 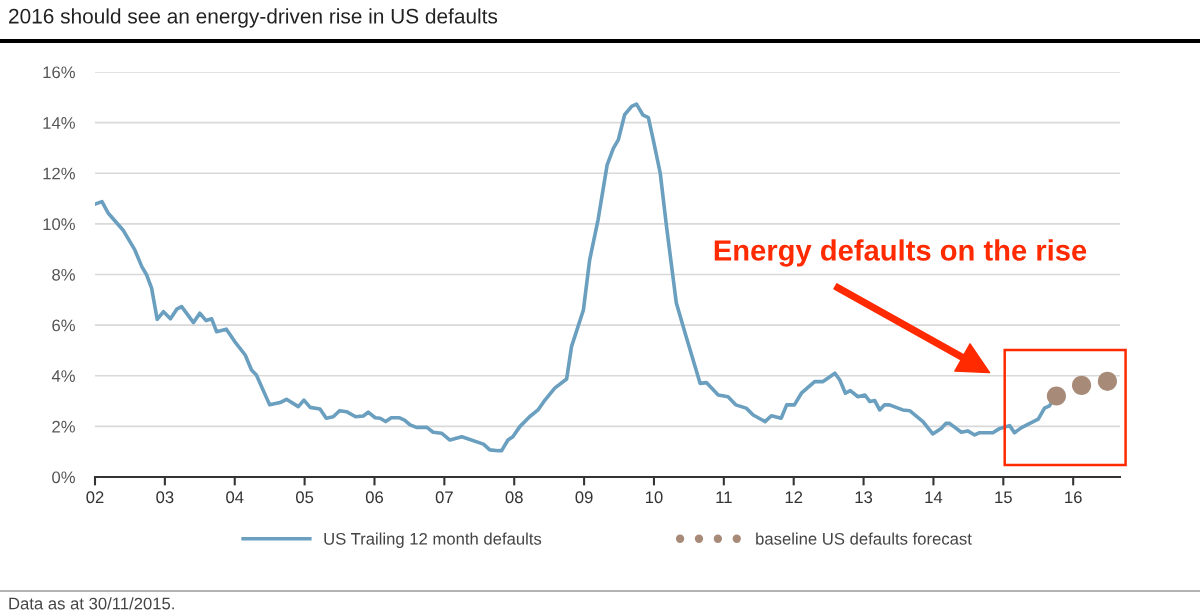 What do you see at coordinates (584, 497) in the screenshot?
I see `x-tick-label: 09` at bounding box center [584, 497].